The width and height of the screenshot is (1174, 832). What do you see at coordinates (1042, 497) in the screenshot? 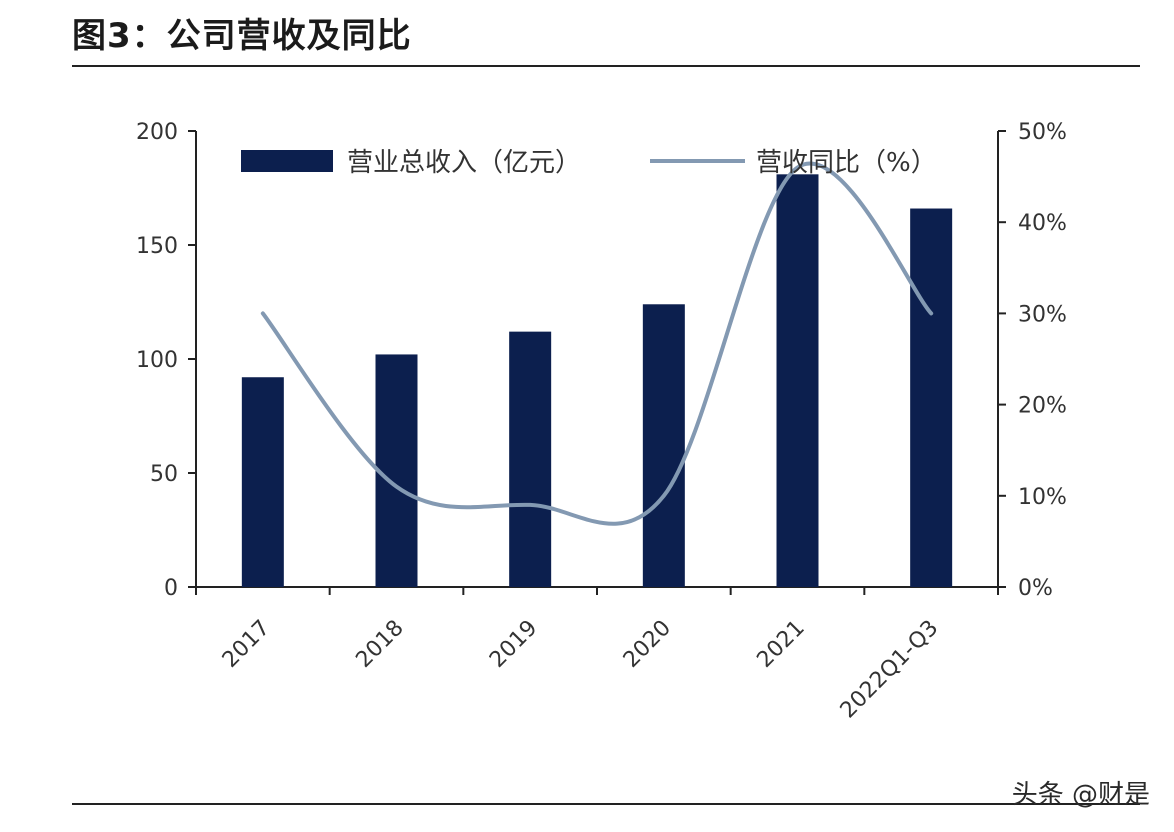
I see `right-y-tick-label: 10%` at bounding box center [1042, 497].